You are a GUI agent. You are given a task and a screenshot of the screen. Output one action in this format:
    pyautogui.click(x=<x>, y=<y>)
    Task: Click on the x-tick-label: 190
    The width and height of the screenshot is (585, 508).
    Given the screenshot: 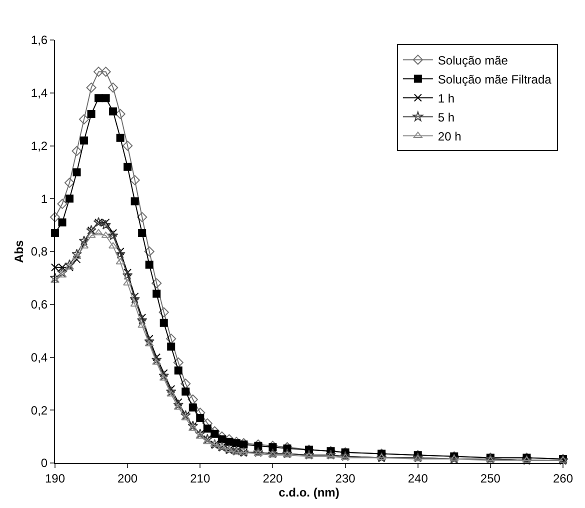 What is the action you would take?
    pyautogui.click(x=55, y=478)
    